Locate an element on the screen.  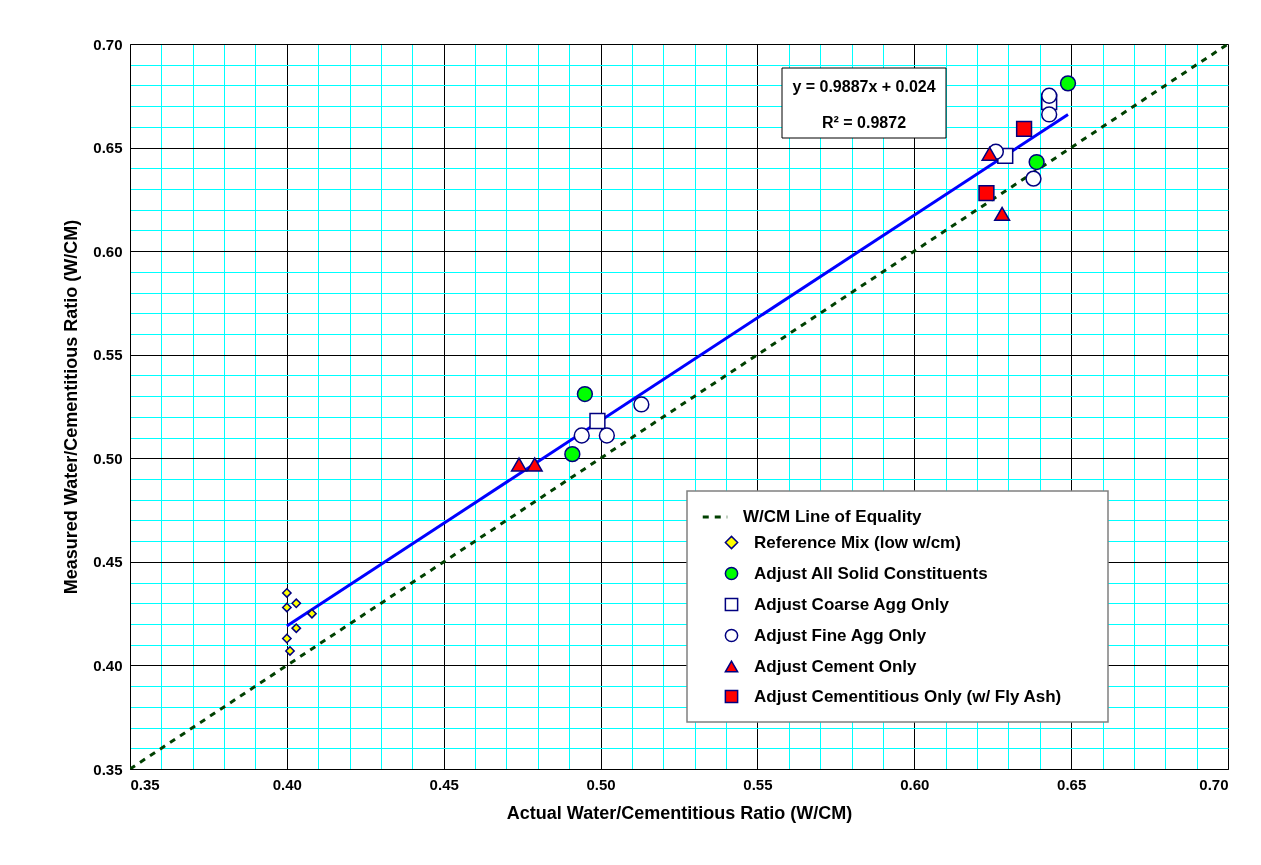
y-tick-label: 0.40 is located at coordinates (108, 665).